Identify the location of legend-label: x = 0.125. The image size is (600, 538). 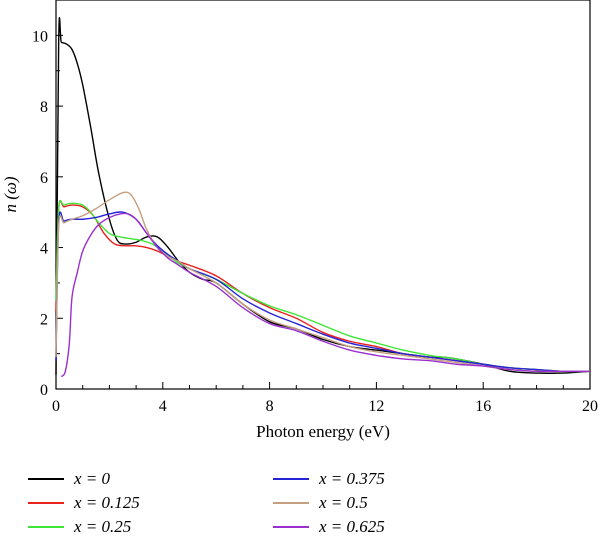
(107, 502).